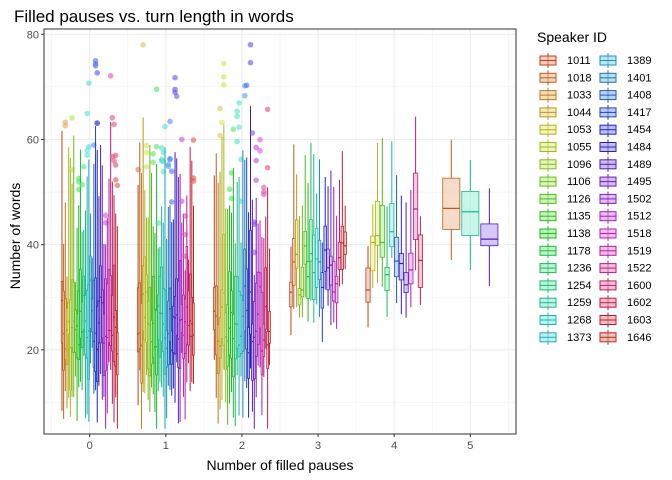 The image size is (672, 480). I want to click on legend-label: 1236, so click(579, 269).